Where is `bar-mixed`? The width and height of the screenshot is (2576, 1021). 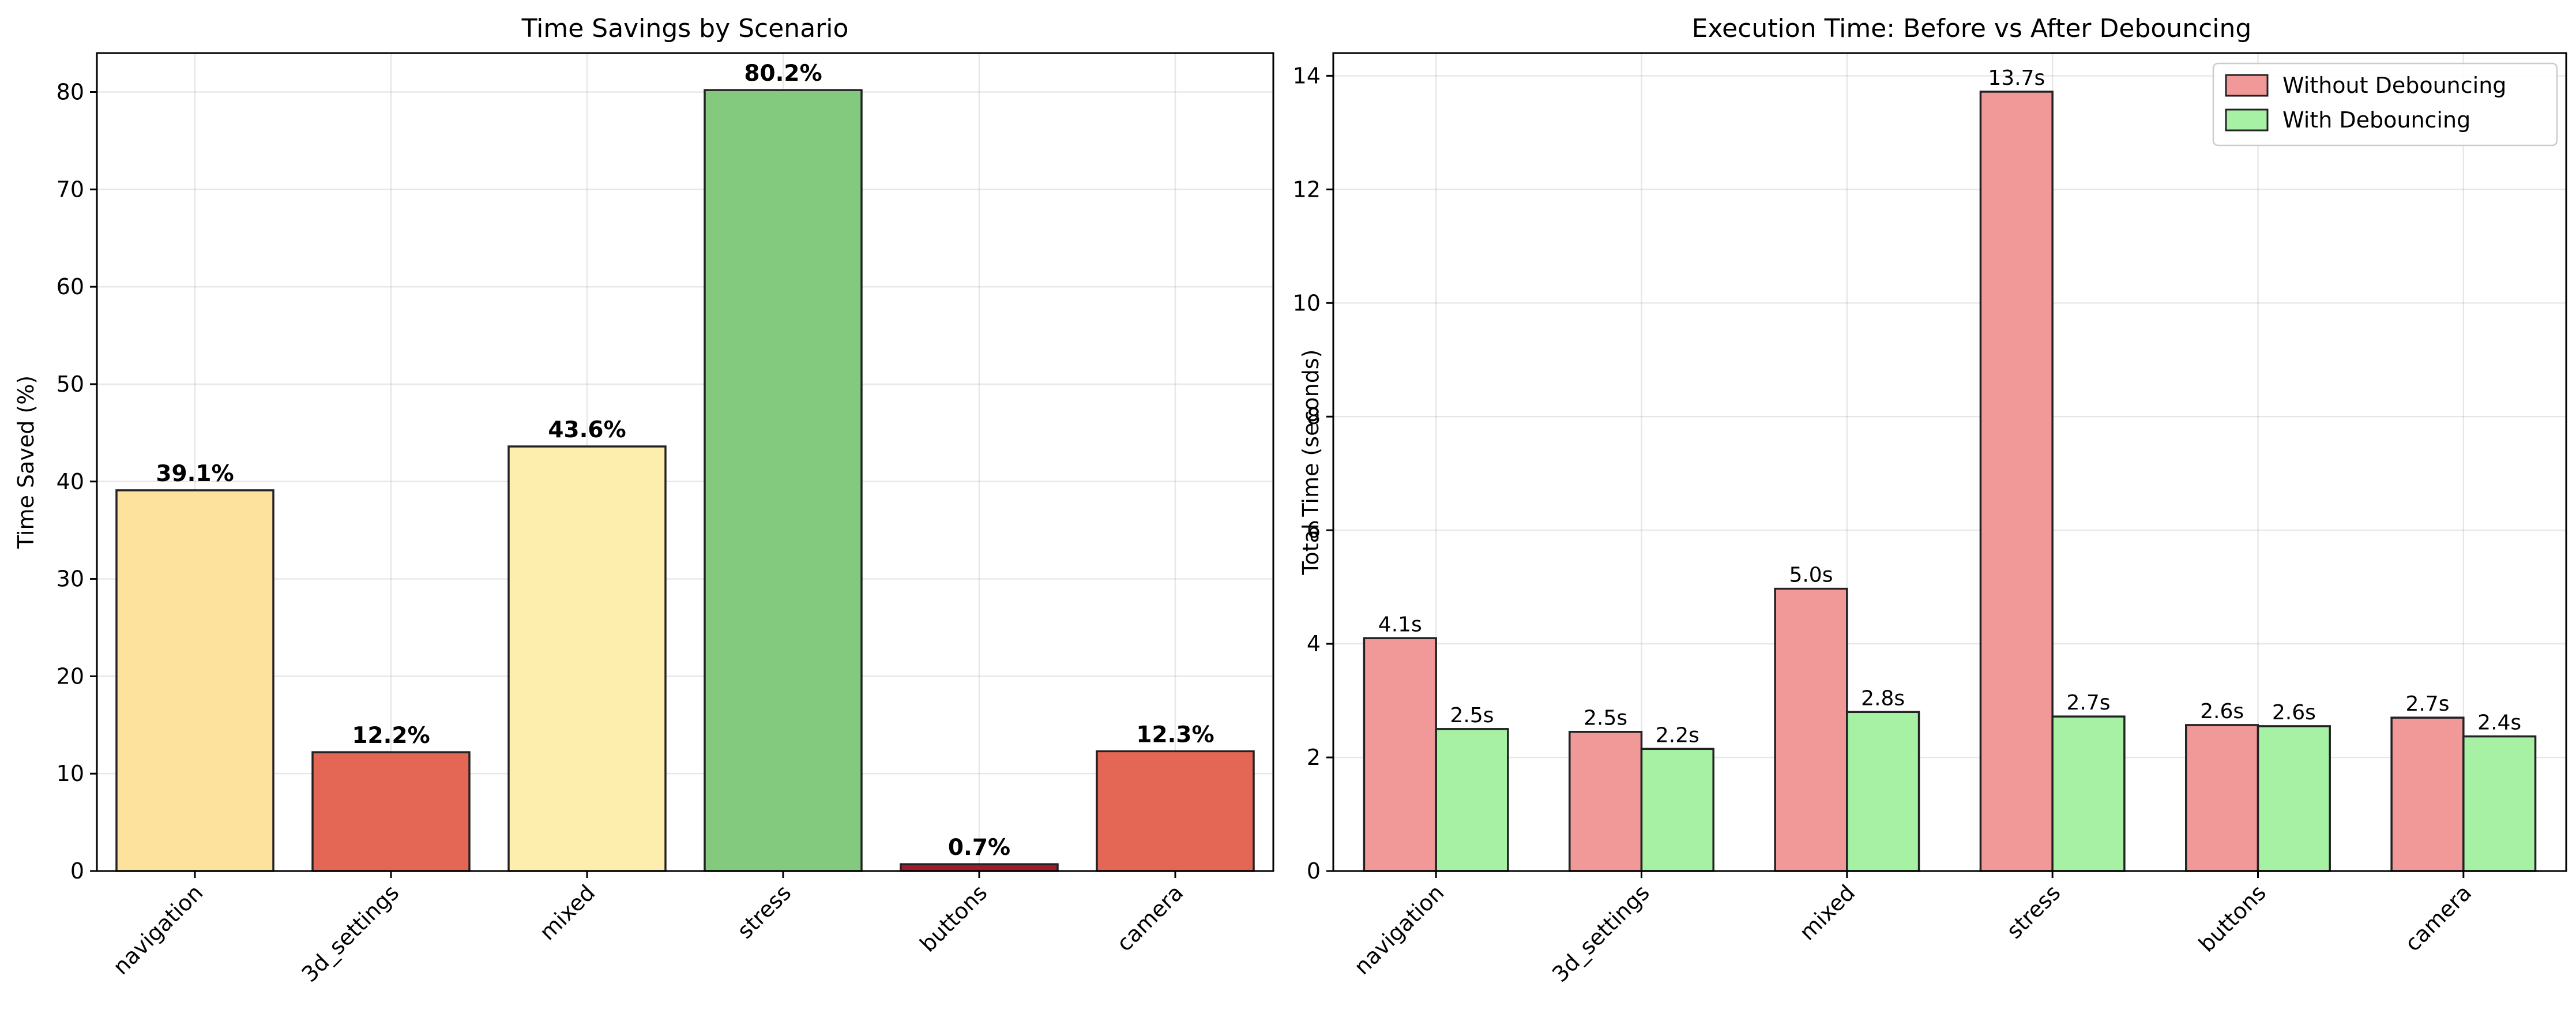 bar-mixed is located at coordinates (587, 658).